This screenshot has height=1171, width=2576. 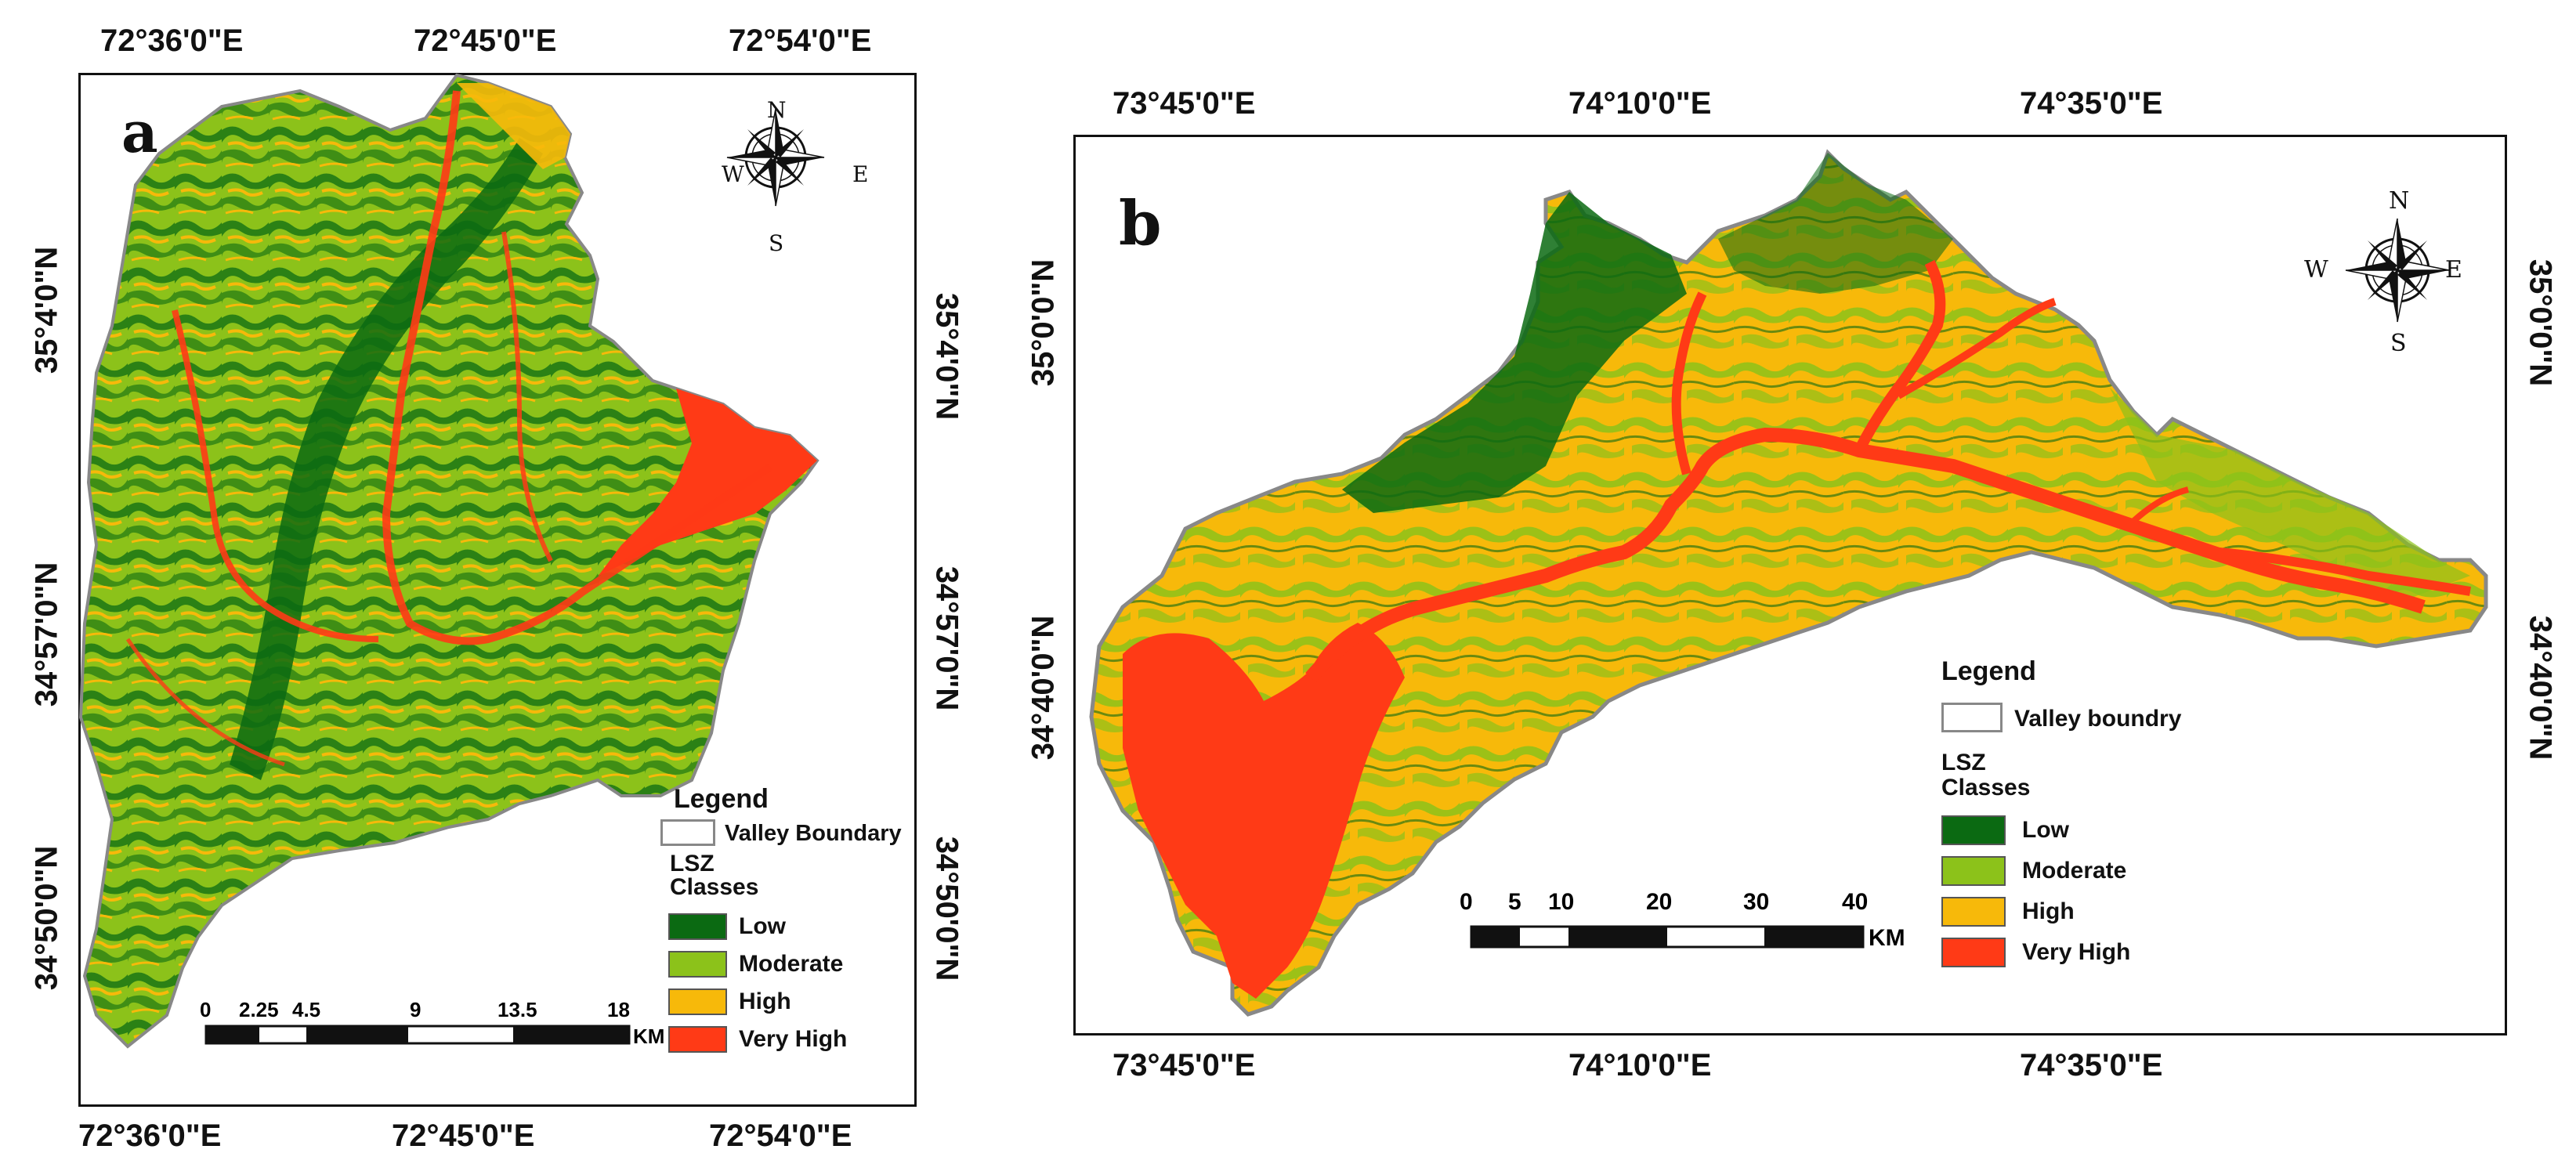 What do you see at coordinates (721, 799) in the screenshot?
I see `legend-title-a: Legend` at bounding box center [721, 799].